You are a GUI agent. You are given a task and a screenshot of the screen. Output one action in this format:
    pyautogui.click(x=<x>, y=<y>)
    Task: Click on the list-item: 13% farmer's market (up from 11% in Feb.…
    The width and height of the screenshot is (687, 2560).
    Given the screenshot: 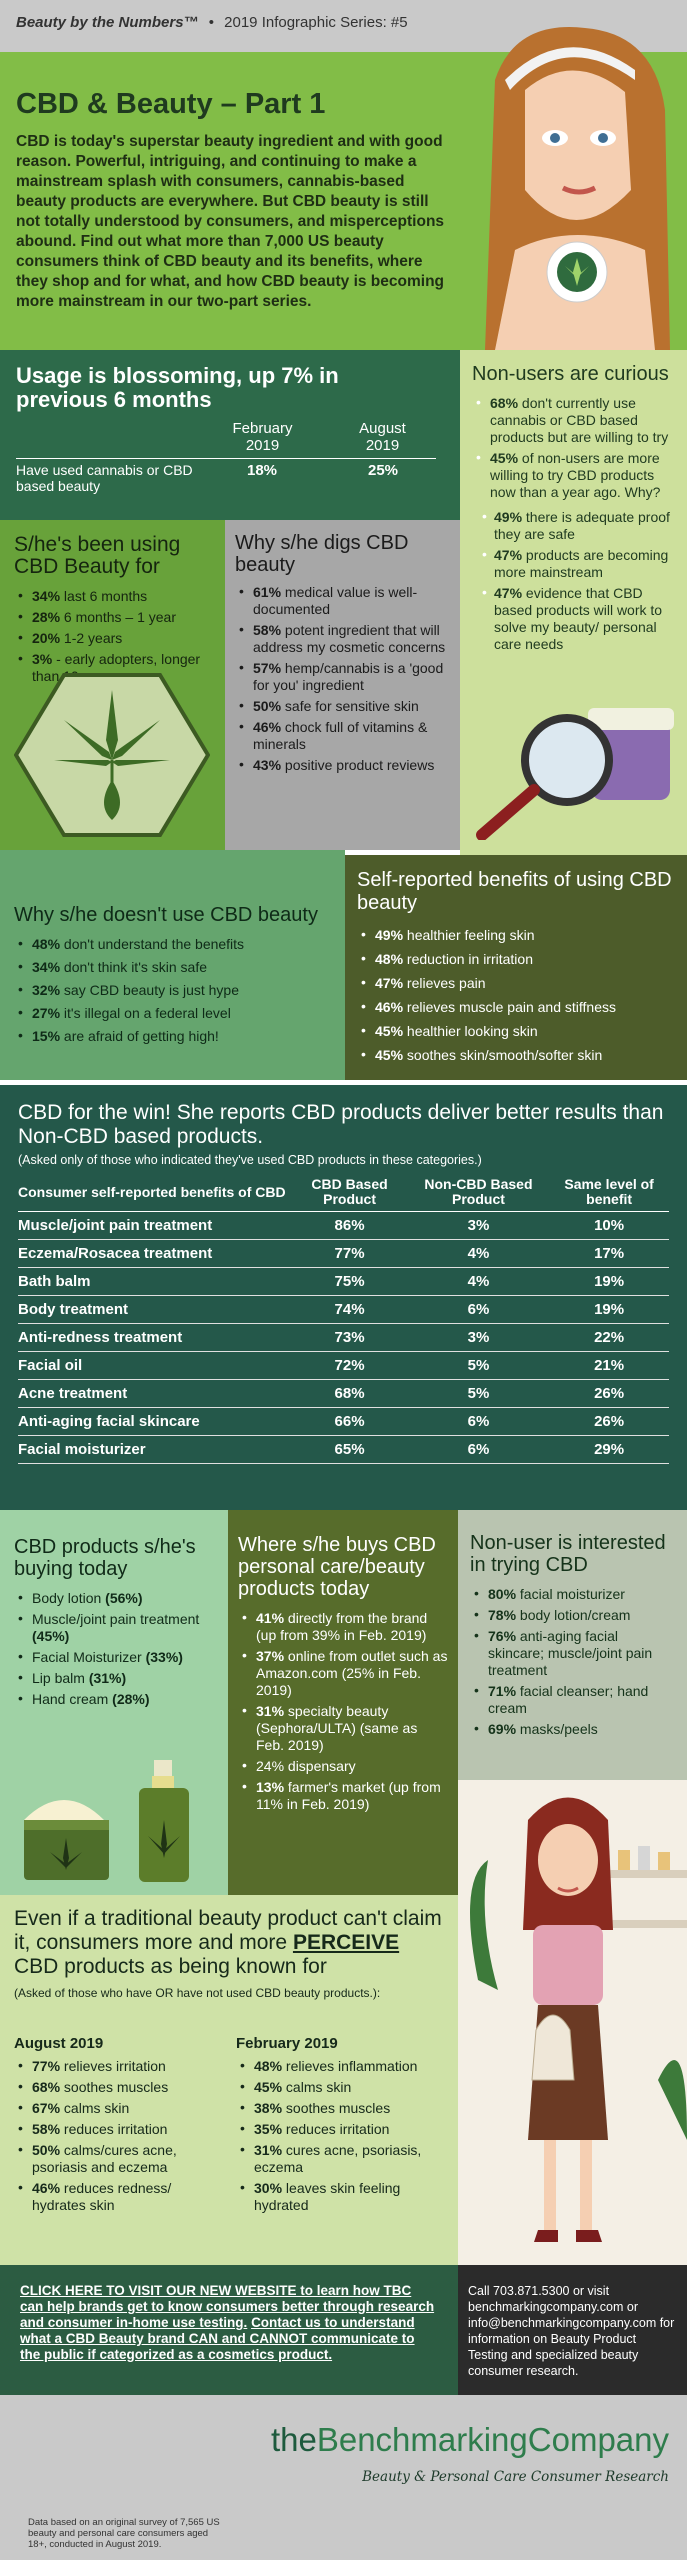 What is the action you would take?
    pyautogui.click(x=343, y=1795)
    